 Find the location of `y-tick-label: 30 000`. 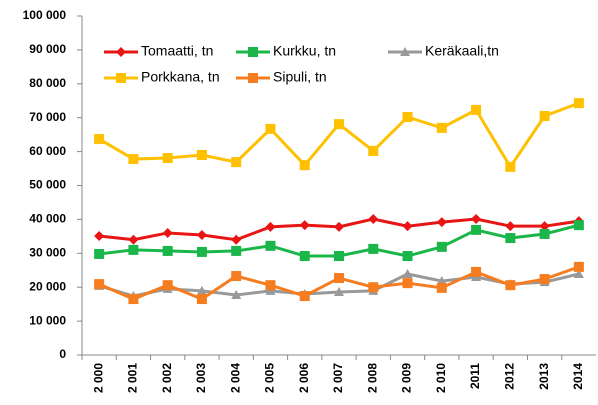

y-tick-label: 30 000 is located at coordinates (47, 252).